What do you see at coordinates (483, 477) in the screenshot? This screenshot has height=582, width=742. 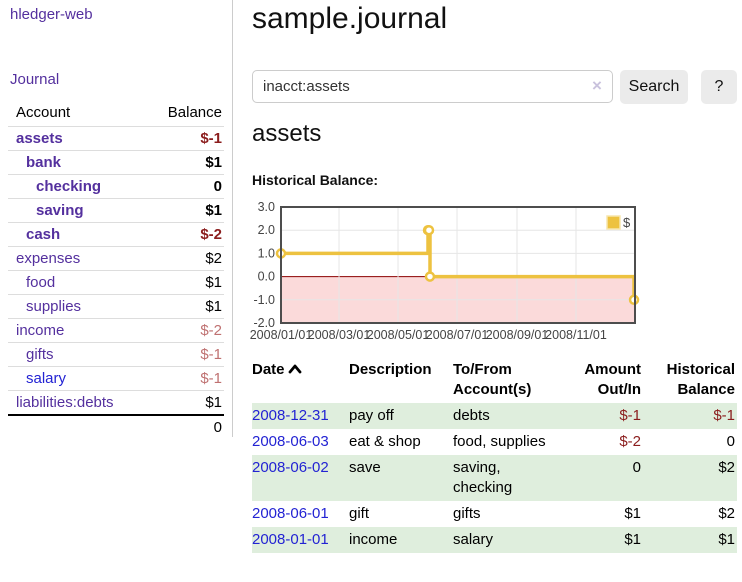 I see `transaction-accounts: saving, checking` at bounding box center [483, 477].